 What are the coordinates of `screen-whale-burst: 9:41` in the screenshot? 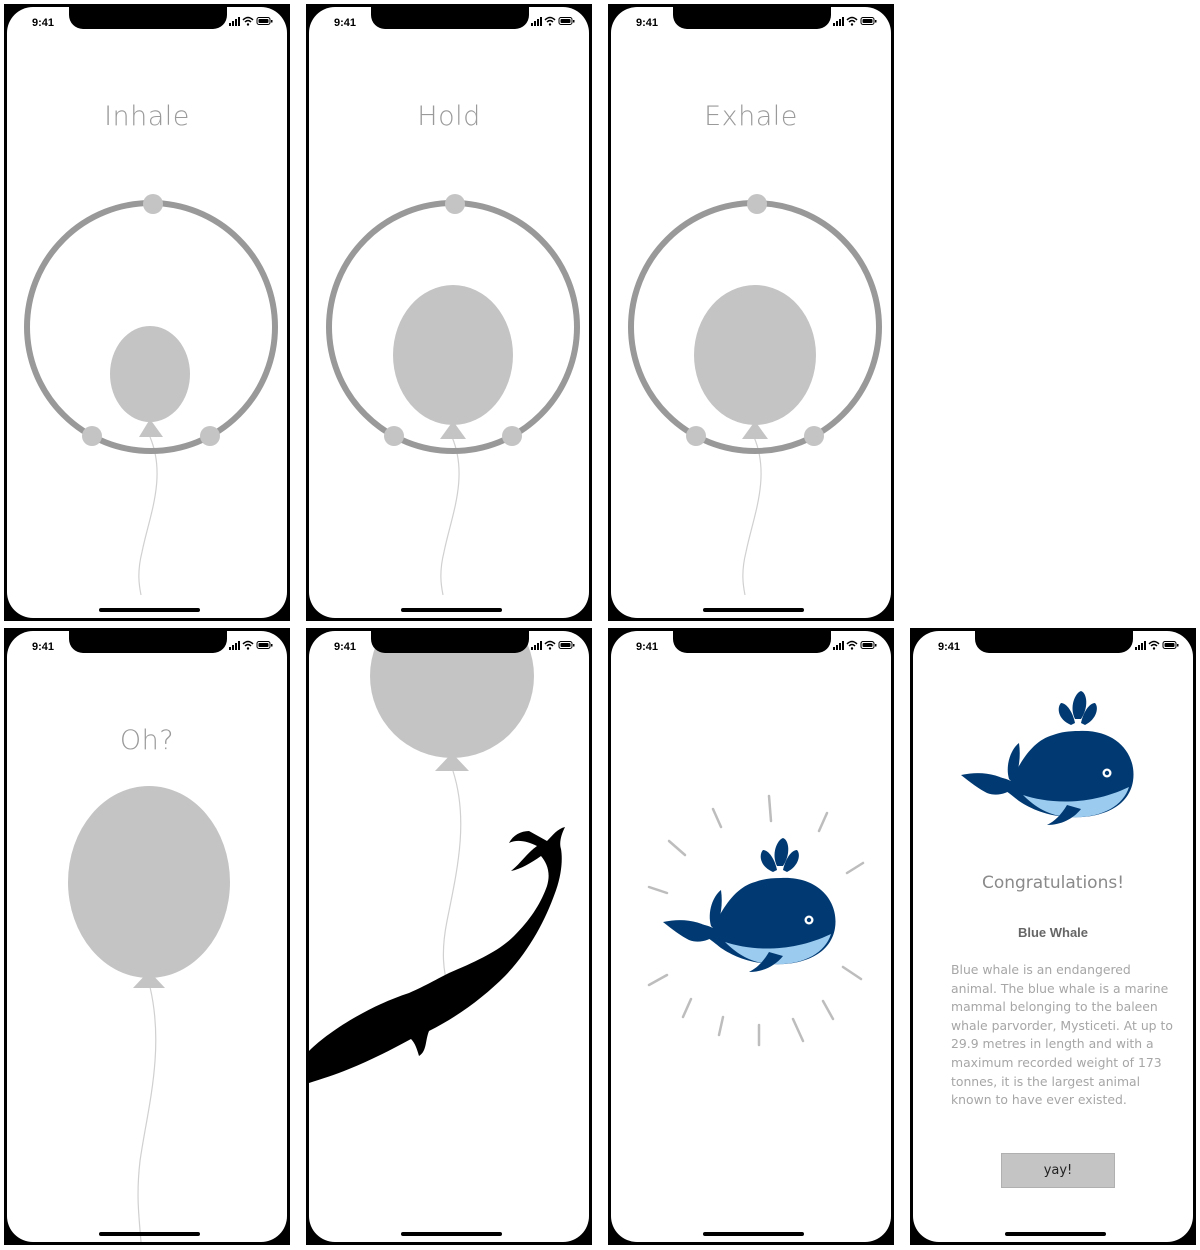 It's located at (751, 936).